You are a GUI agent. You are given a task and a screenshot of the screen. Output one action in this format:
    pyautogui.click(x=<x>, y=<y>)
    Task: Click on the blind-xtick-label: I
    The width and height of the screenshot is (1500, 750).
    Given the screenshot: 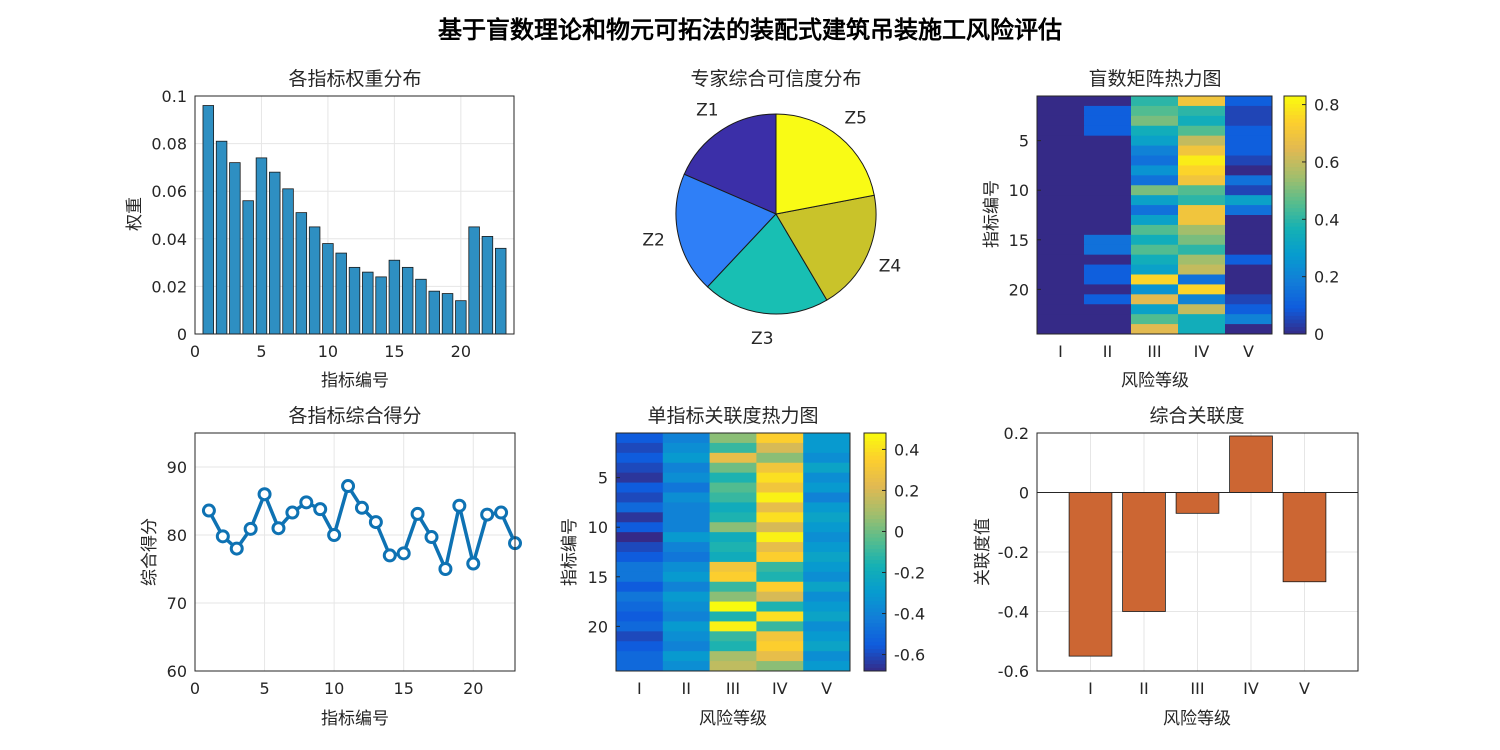 What is the action you would take?
    pyautogui.click(x=1060, y=351)
    